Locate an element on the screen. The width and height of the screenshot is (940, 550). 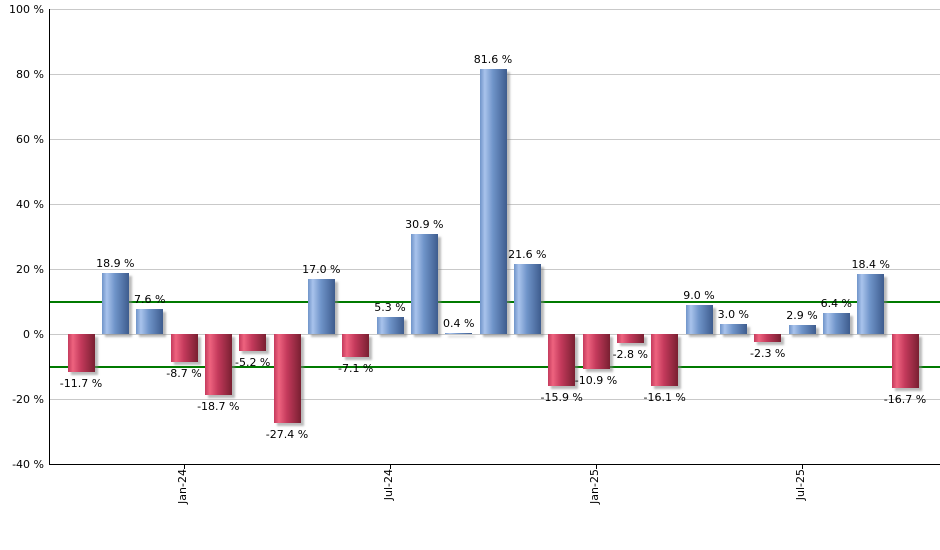
bar-value-label: -18.7 % is located at coordinates (218, 406).